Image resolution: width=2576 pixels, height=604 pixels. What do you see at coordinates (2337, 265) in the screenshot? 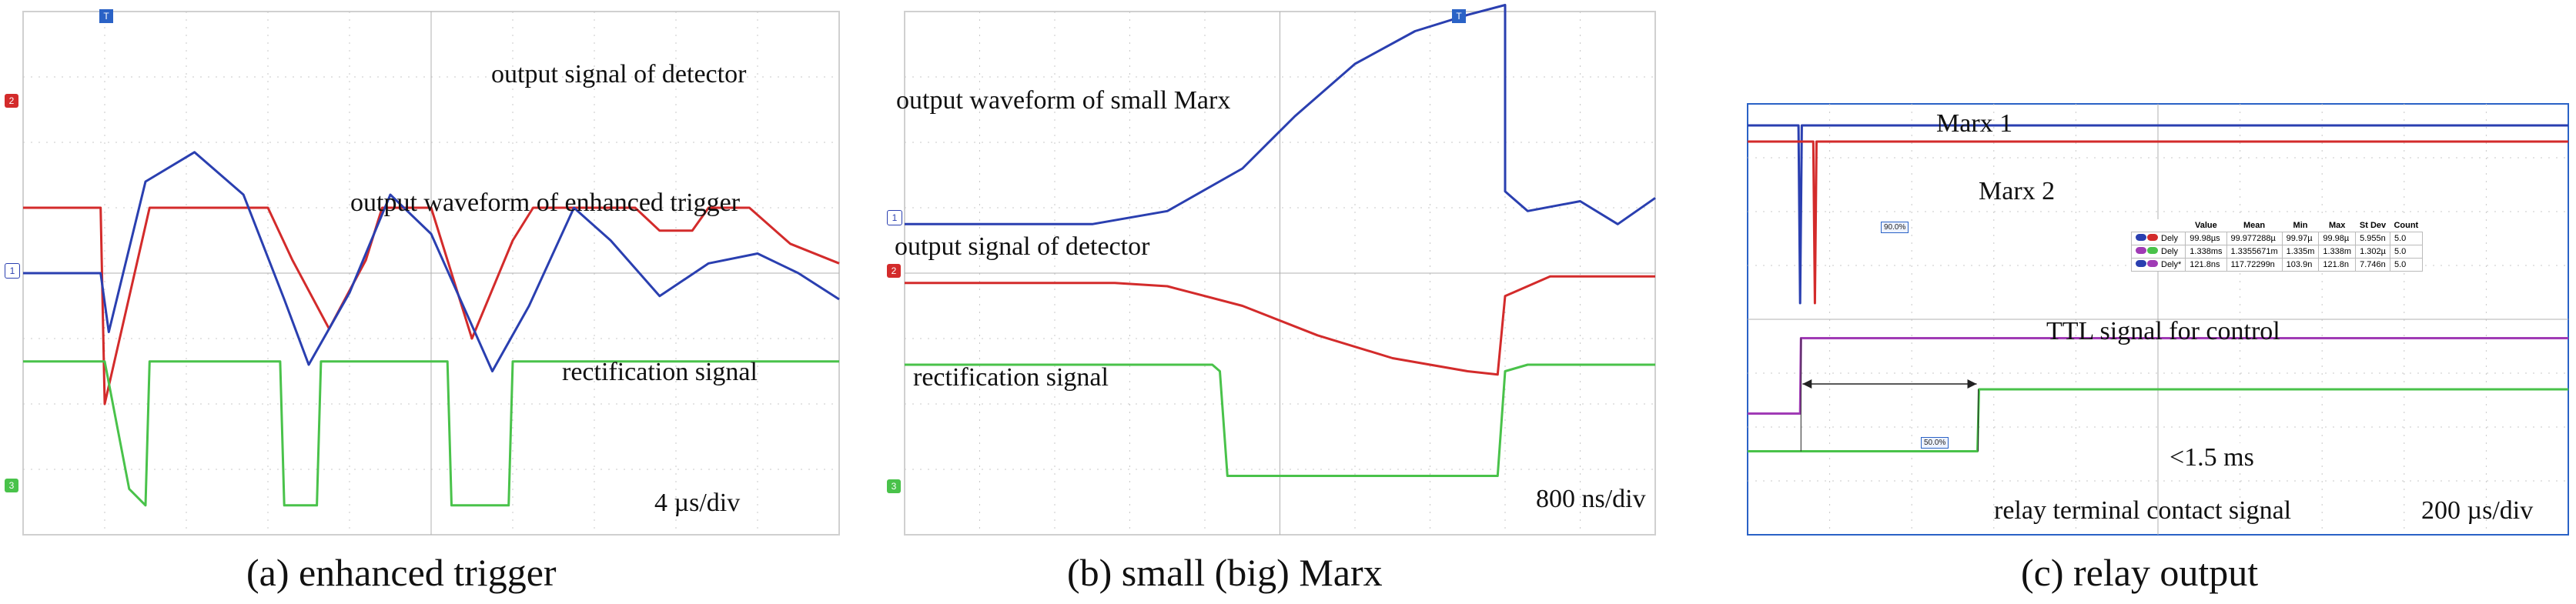
I see `stats-cell: 121.8n` at bounding box center [2337, 265].